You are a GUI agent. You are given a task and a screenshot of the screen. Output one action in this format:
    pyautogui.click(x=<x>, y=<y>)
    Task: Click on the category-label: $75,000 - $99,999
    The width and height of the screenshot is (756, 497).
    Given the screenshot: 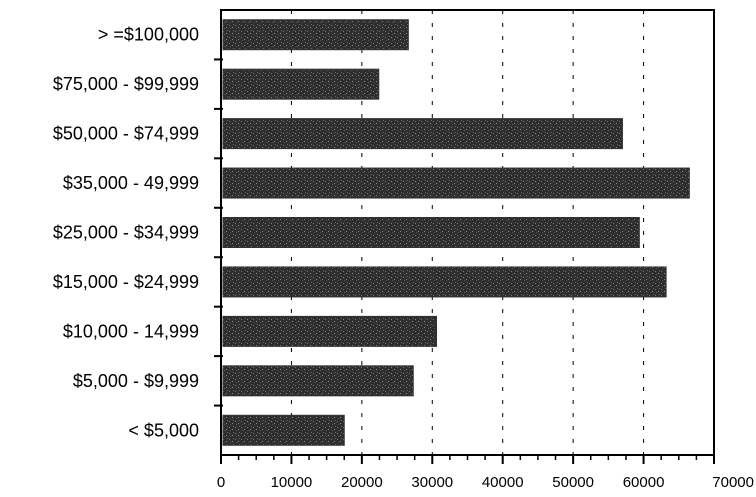 What is the action you would take?
    pyautogui.click(x=126, y=84)
    